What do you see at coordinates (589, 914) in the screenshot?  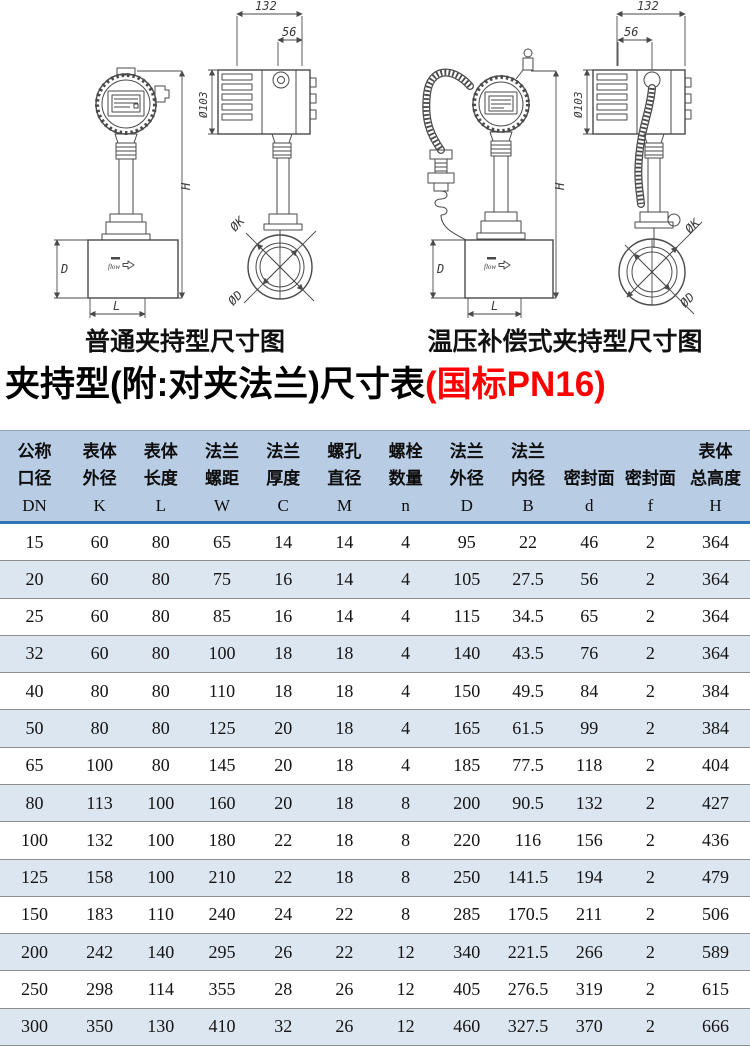 I see `table-cell: 211` at bounding box center [589, 914].